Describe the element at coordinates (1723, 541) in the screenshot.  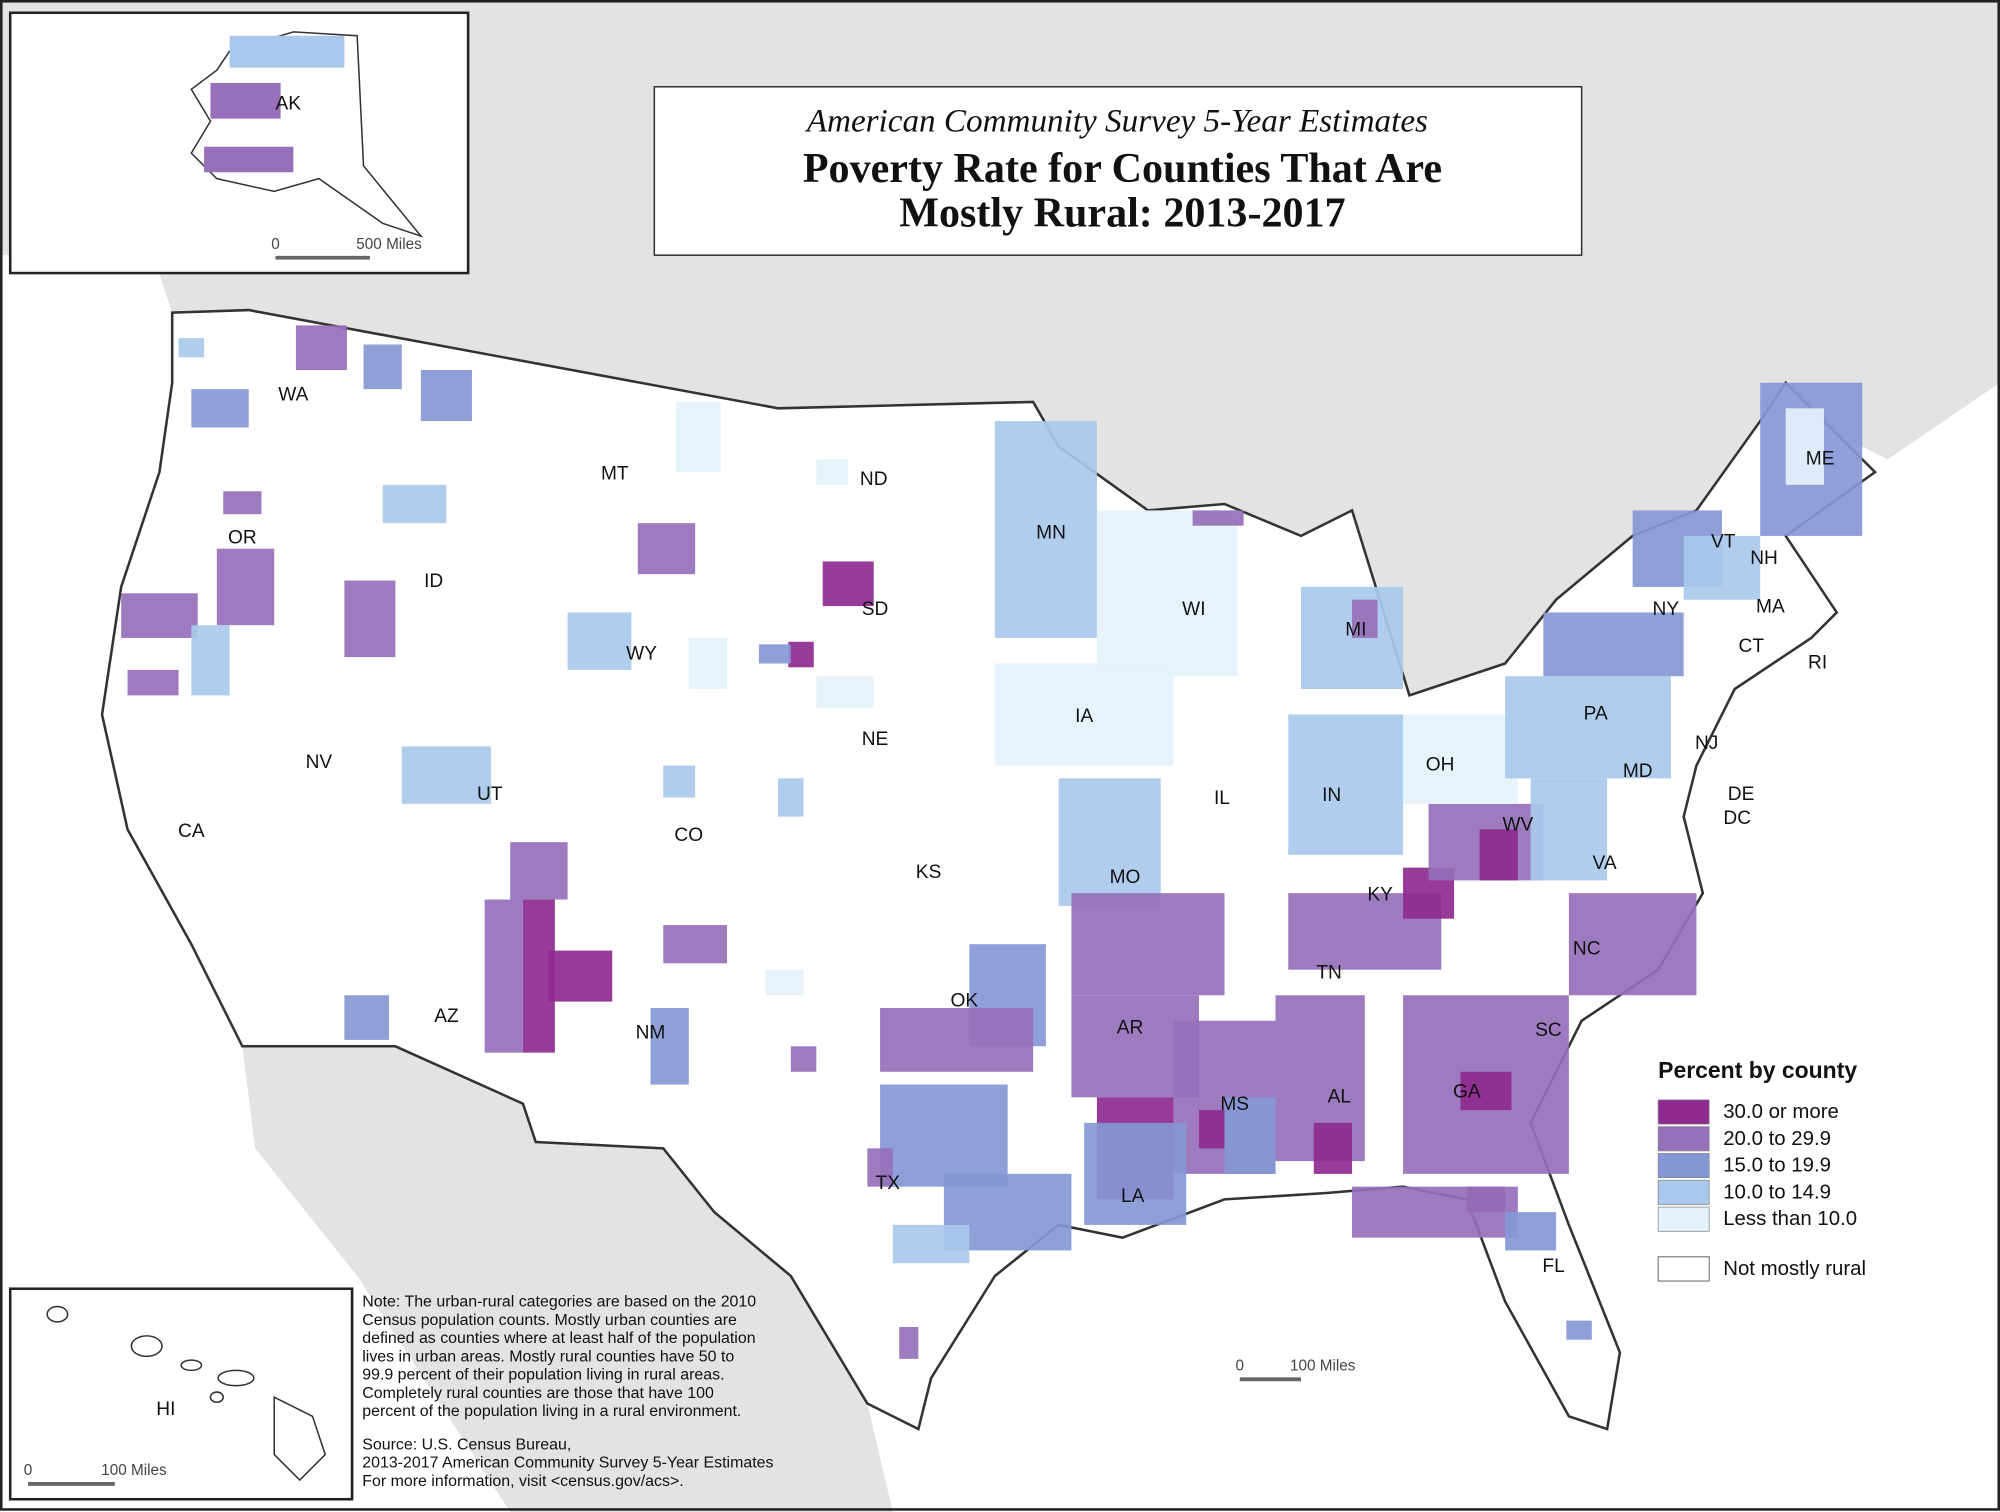
I see `state-label: VT` at that location.